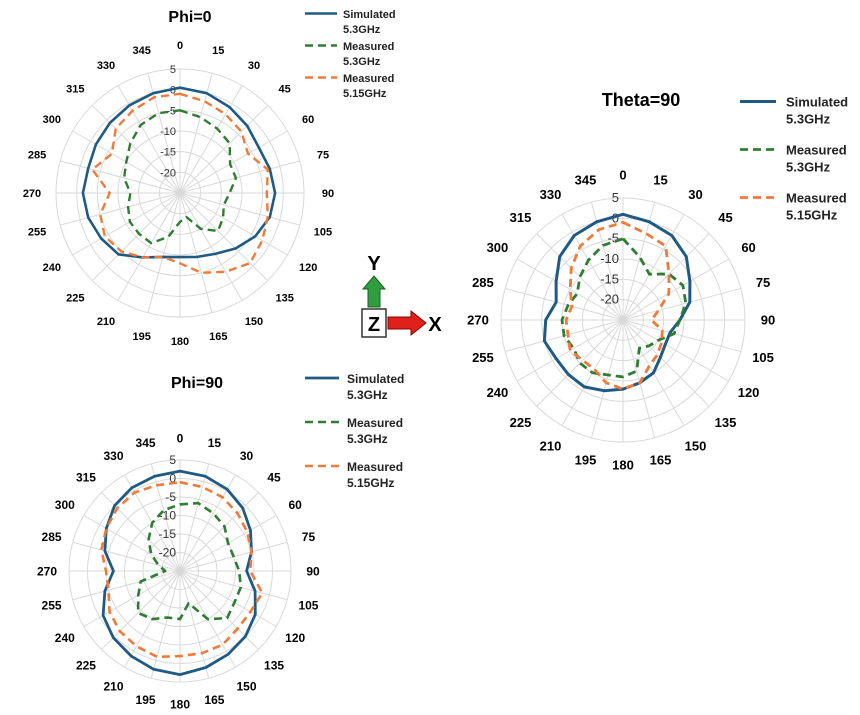 The image size is (860, 715). I want to click on y-axis-arrow, so click(374, 291).